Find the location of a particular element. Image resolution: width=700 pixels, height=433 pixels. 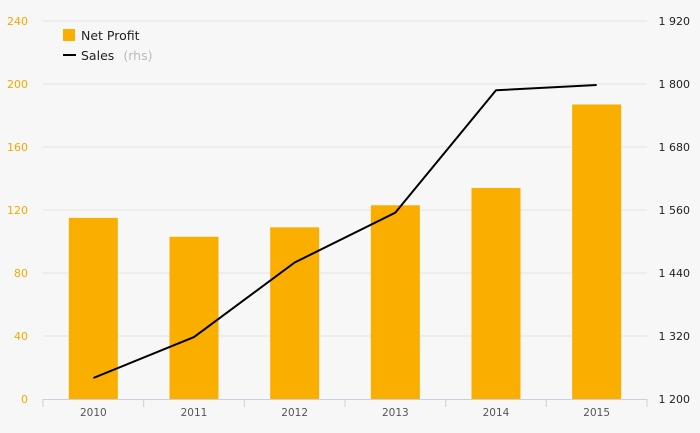

right-tick-label: 1 800 is located at coordinates (675, 84).